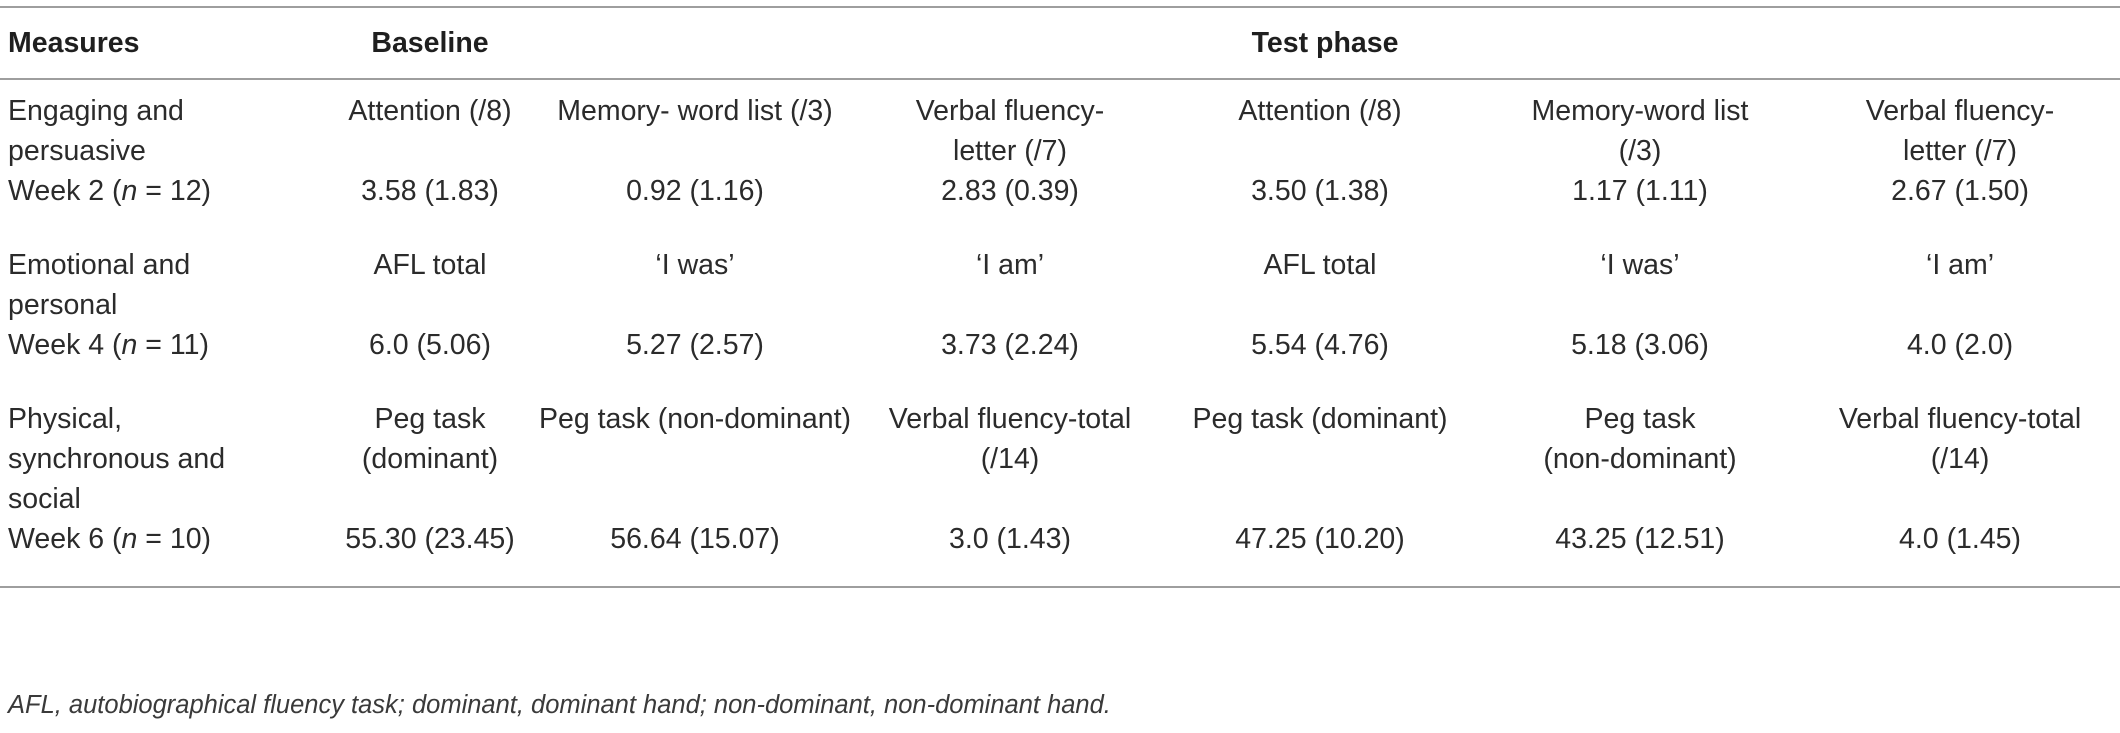 The image size is (2120, 733). What do you see at coordinates (1640, 345) in the screenshot?
I see `value-cell: 5.18 (3.06)` at bounding box center [1640, 345].